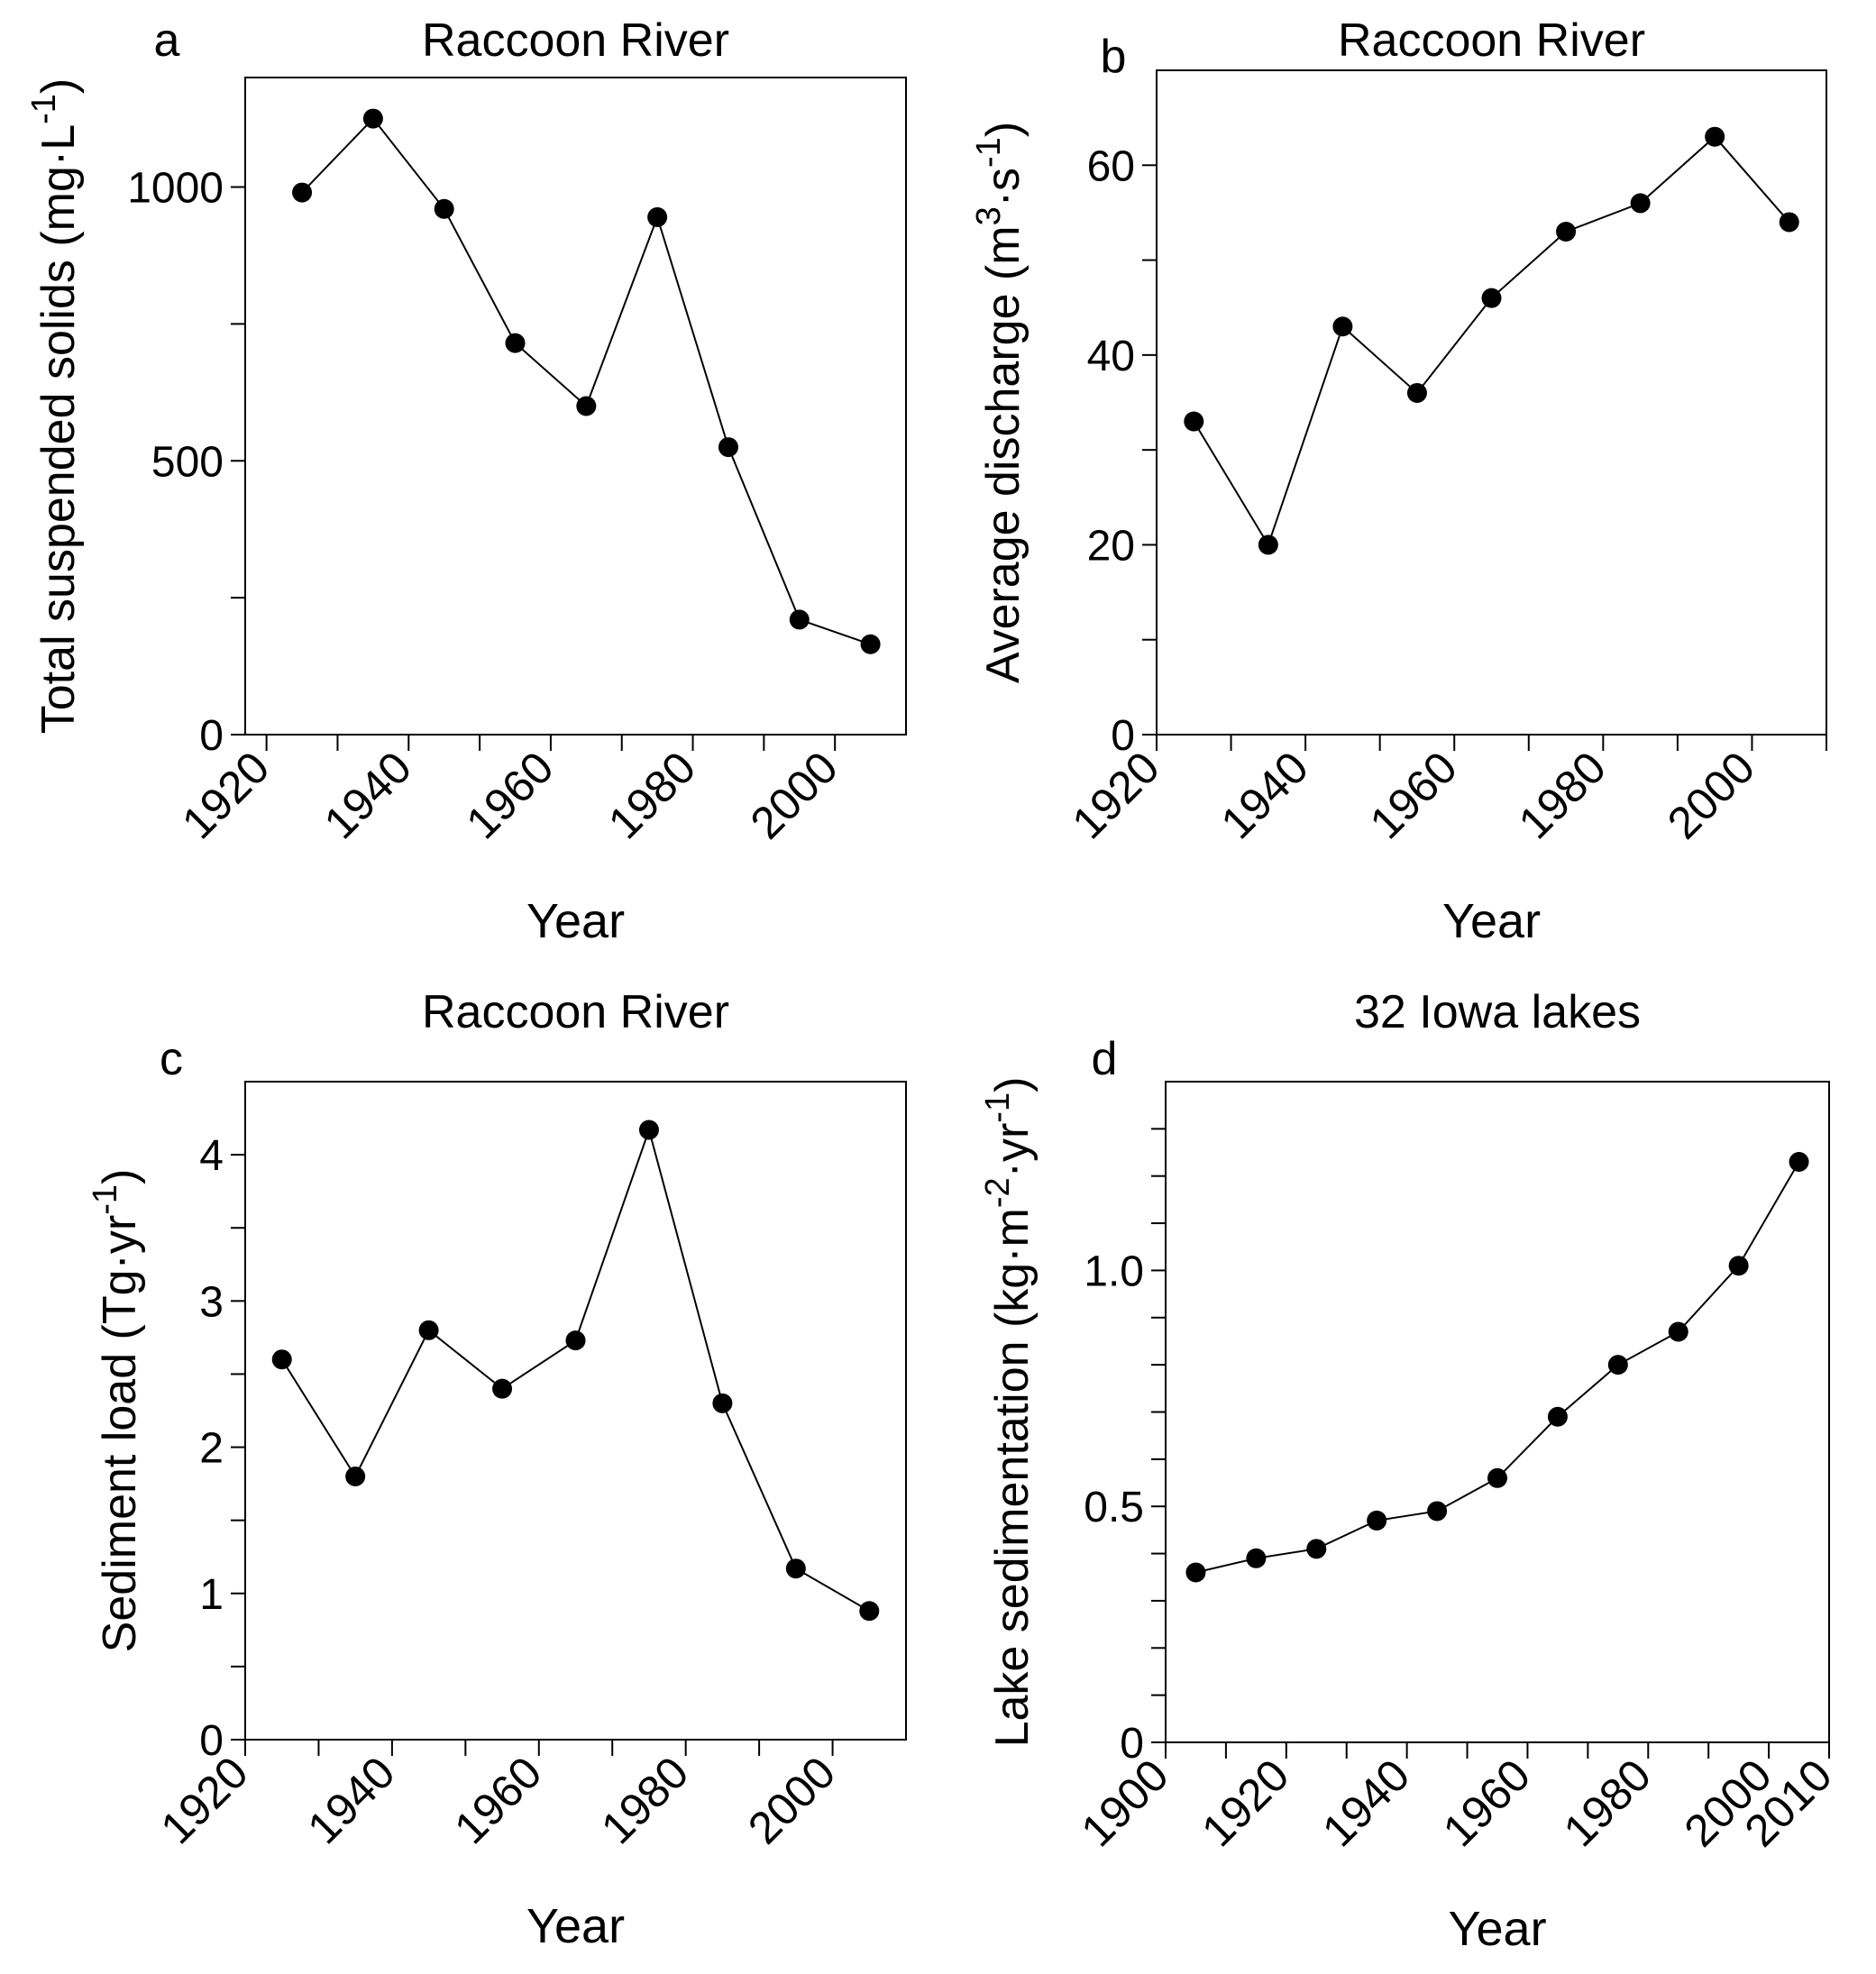 The image size is (1876, 1974). Describe the element at coordinates (871, 644) in the screenshot. I see `data-point-a-2005` at that location.